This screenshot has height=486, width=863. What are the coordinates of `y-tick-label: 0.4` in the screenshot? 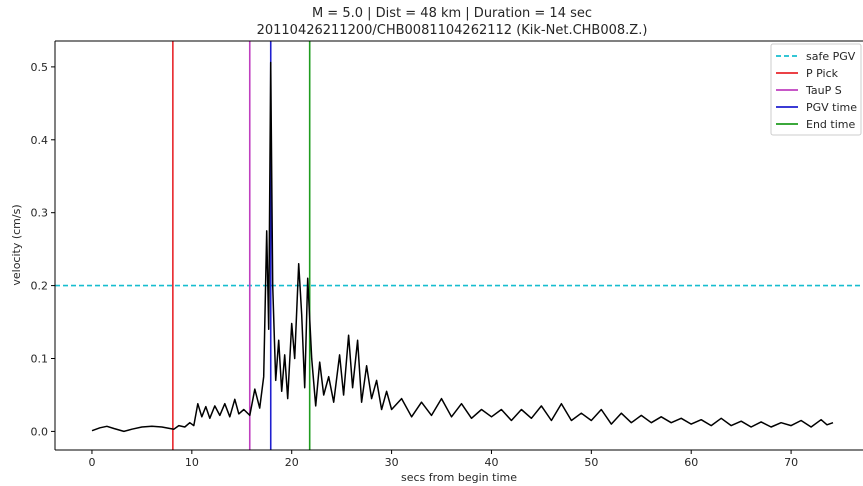 It's located at (40, 140).